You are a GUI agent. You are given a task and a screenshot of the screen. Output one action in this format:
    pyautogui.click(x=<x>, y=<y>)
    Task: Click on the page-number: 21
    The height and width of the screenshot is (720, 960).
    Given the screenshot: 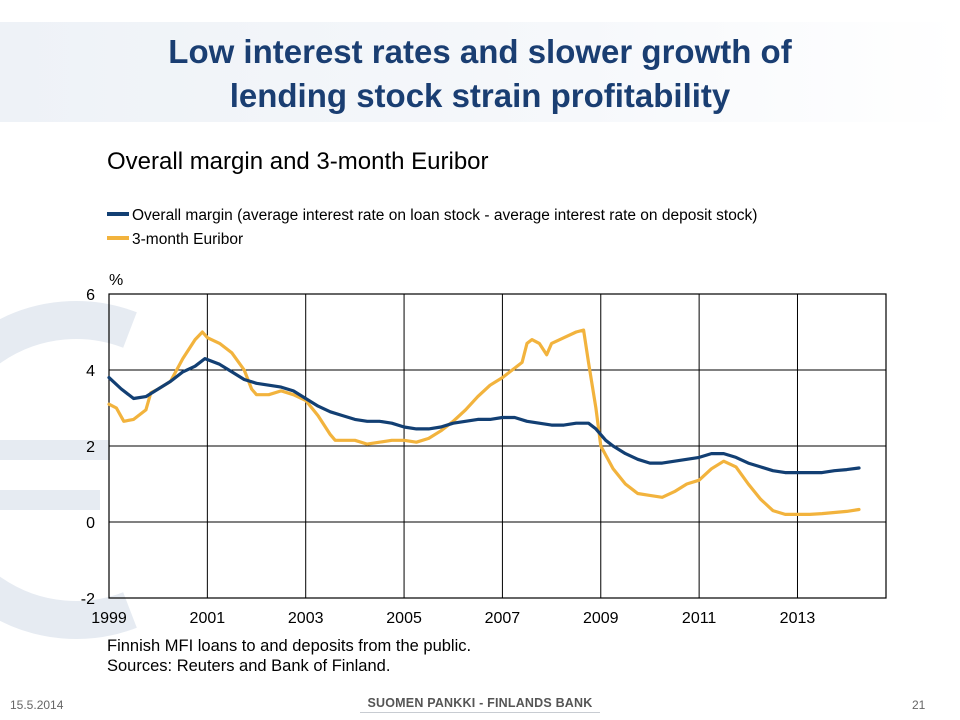 What is the action you would take?
    pyautogui.click(x=919, y=705)
    